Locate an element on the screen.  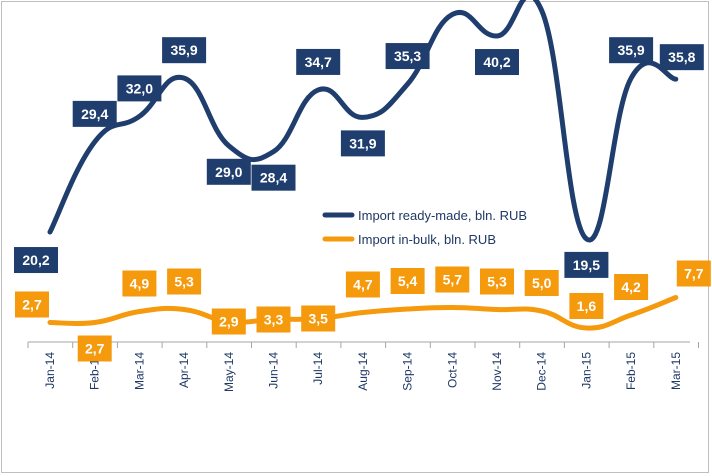
data-label-ready-made: 32,0 is located at coordinates (139, 88).